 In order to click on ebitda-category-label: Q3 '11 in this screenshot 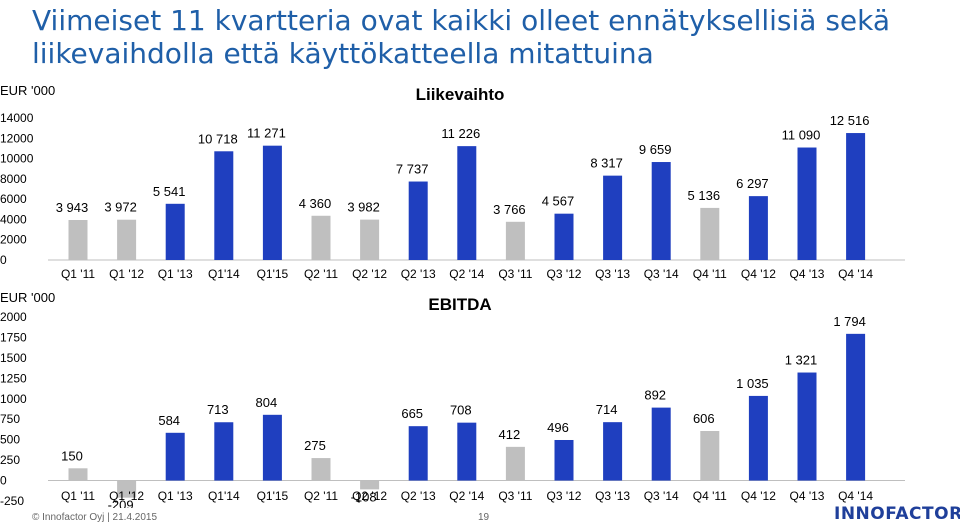, I will do `click(515, 496)`.